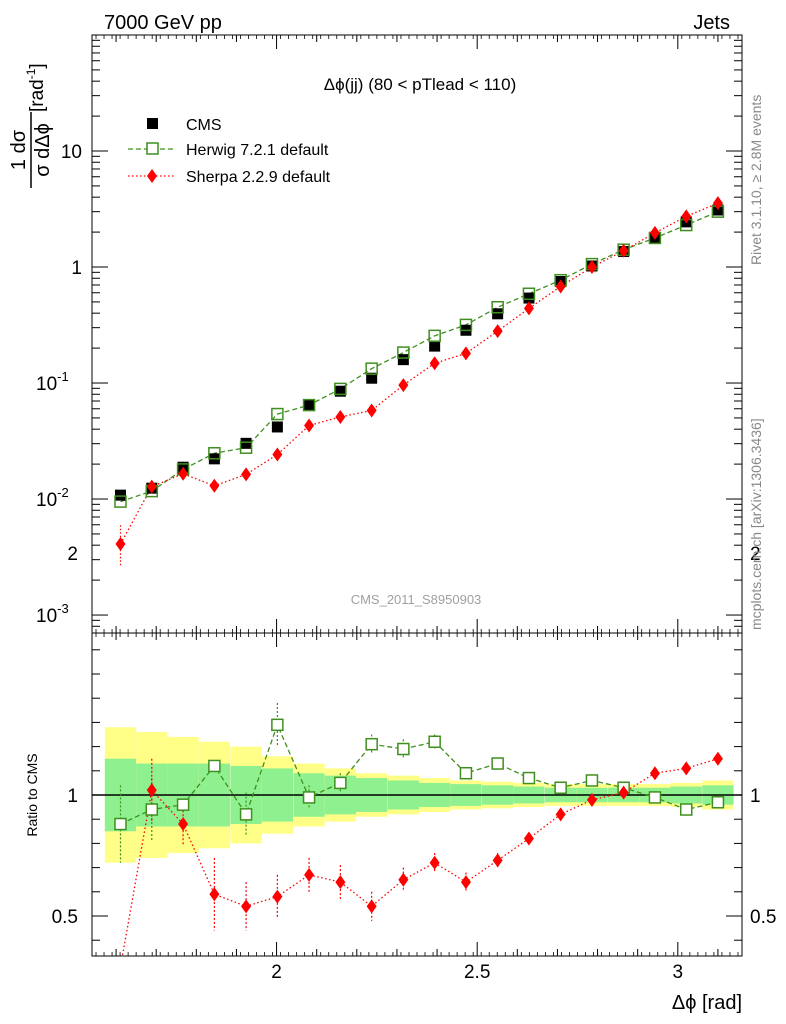 This screenshot has width=786, height=1024. Describe the element at coordinates (707, 1003) in the screenshot. I see `x-axis-label: Δϕ [rad]` at that location.